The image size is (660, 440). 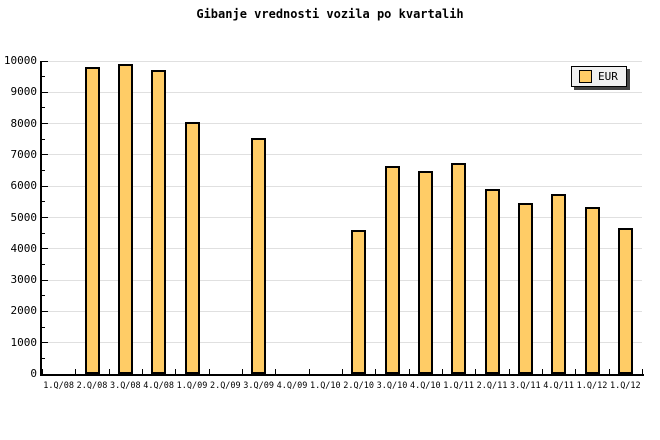 What do you see at coordinates (608, 76) in the screenshot?
I see `legend-label-eur: EUR` at bounding box center [608, 76].